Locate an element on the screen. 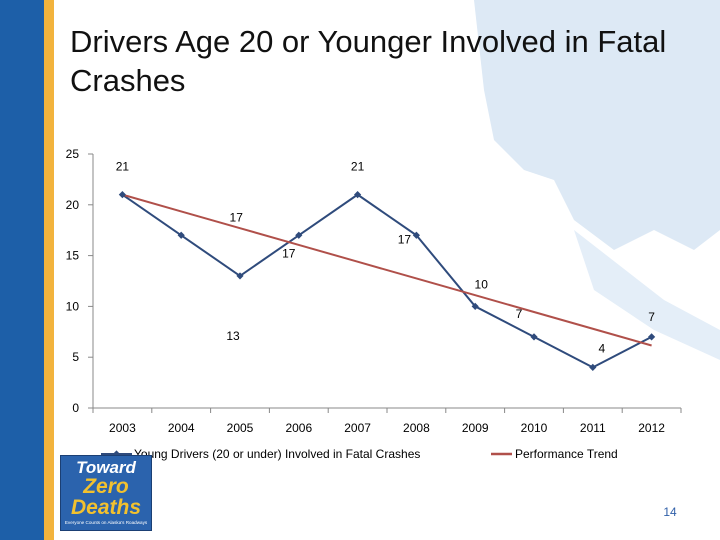 The height and width of the screenshot is (540, 720). x-tick-label: 2008 is located at coordinates (416, 428).